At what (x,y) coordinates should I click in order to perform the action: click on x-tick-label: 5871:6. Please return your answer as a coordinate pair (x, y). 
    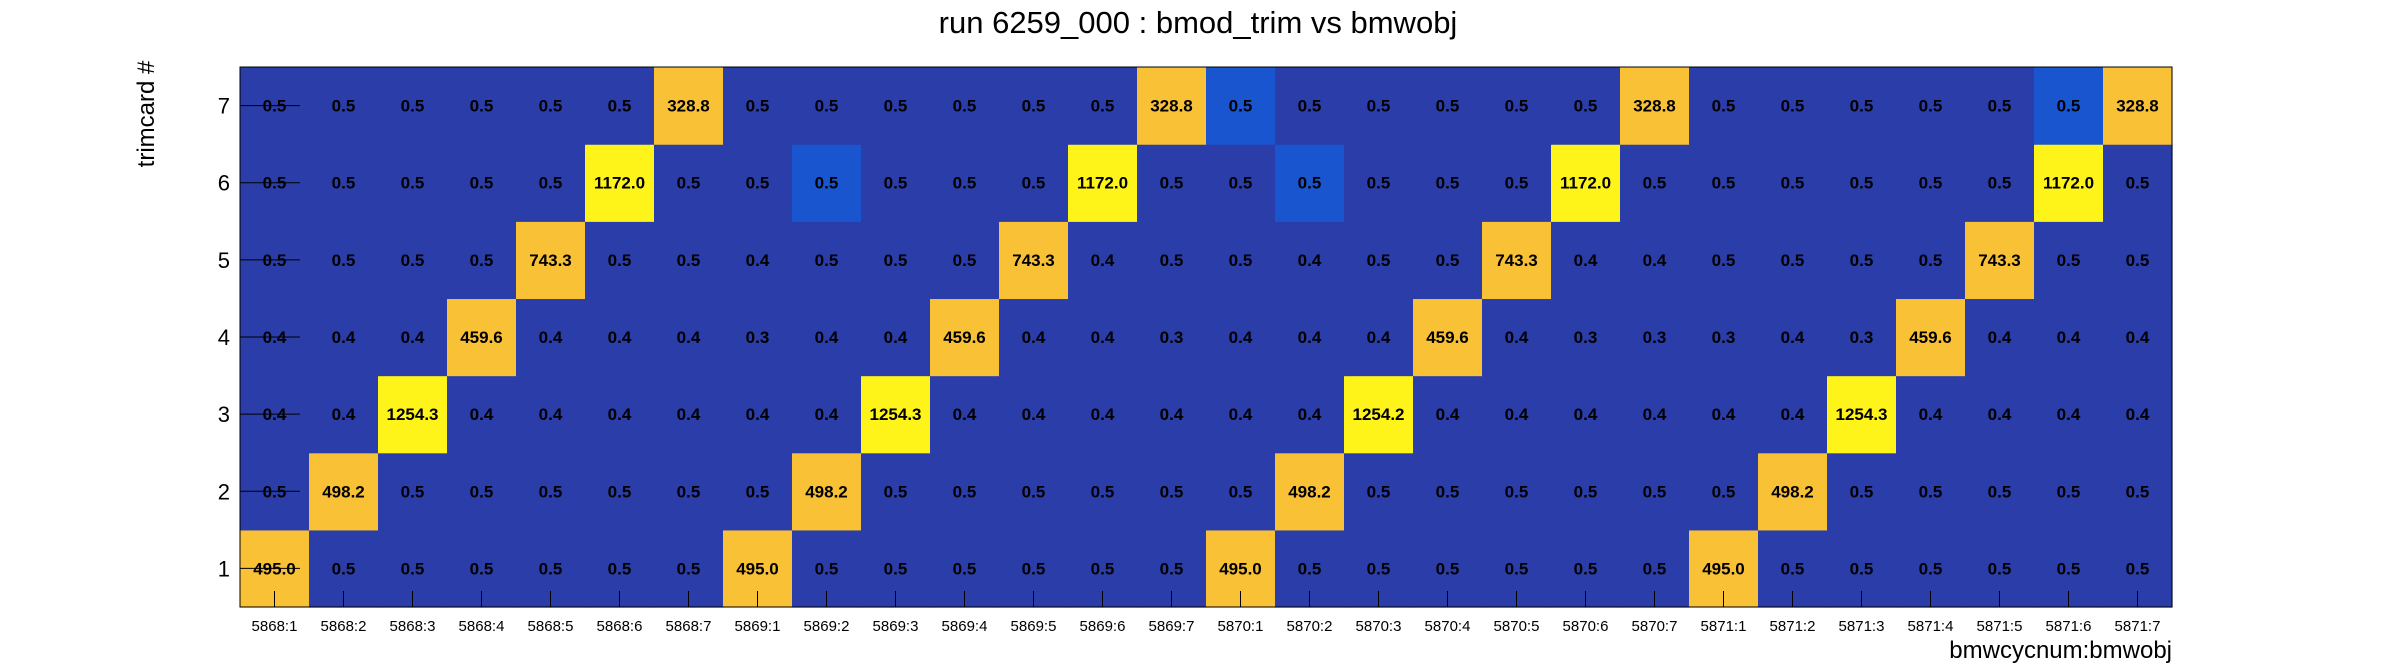
    Looking at the image, I should click on (2069, 626).